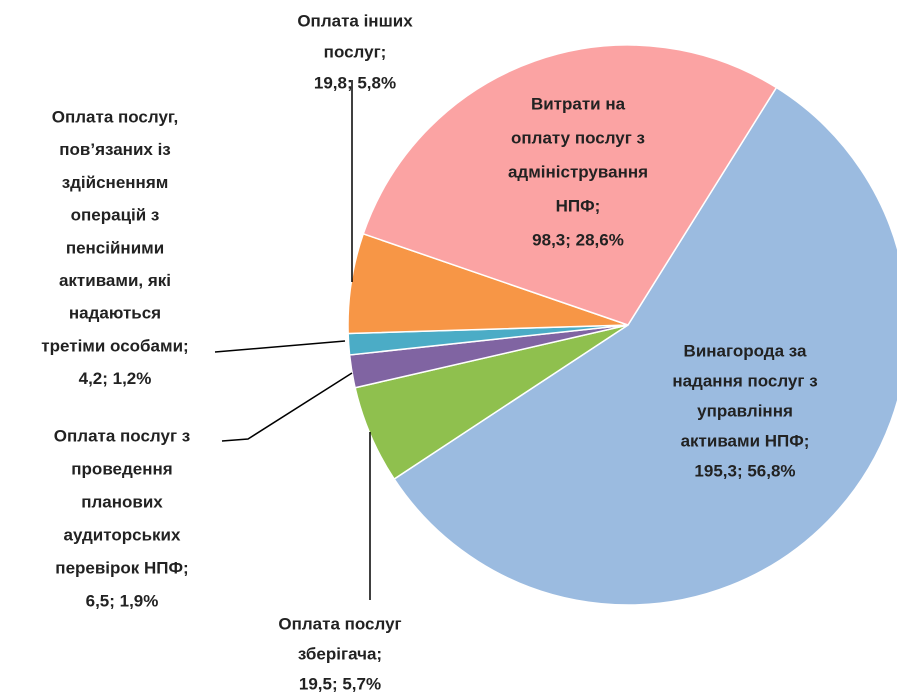 Image resolution: width=897 pixels, height=699 pixels. Describe the element at coordinates (115, 313) in the screenshot. I see `slice-label: надаються` at that location.